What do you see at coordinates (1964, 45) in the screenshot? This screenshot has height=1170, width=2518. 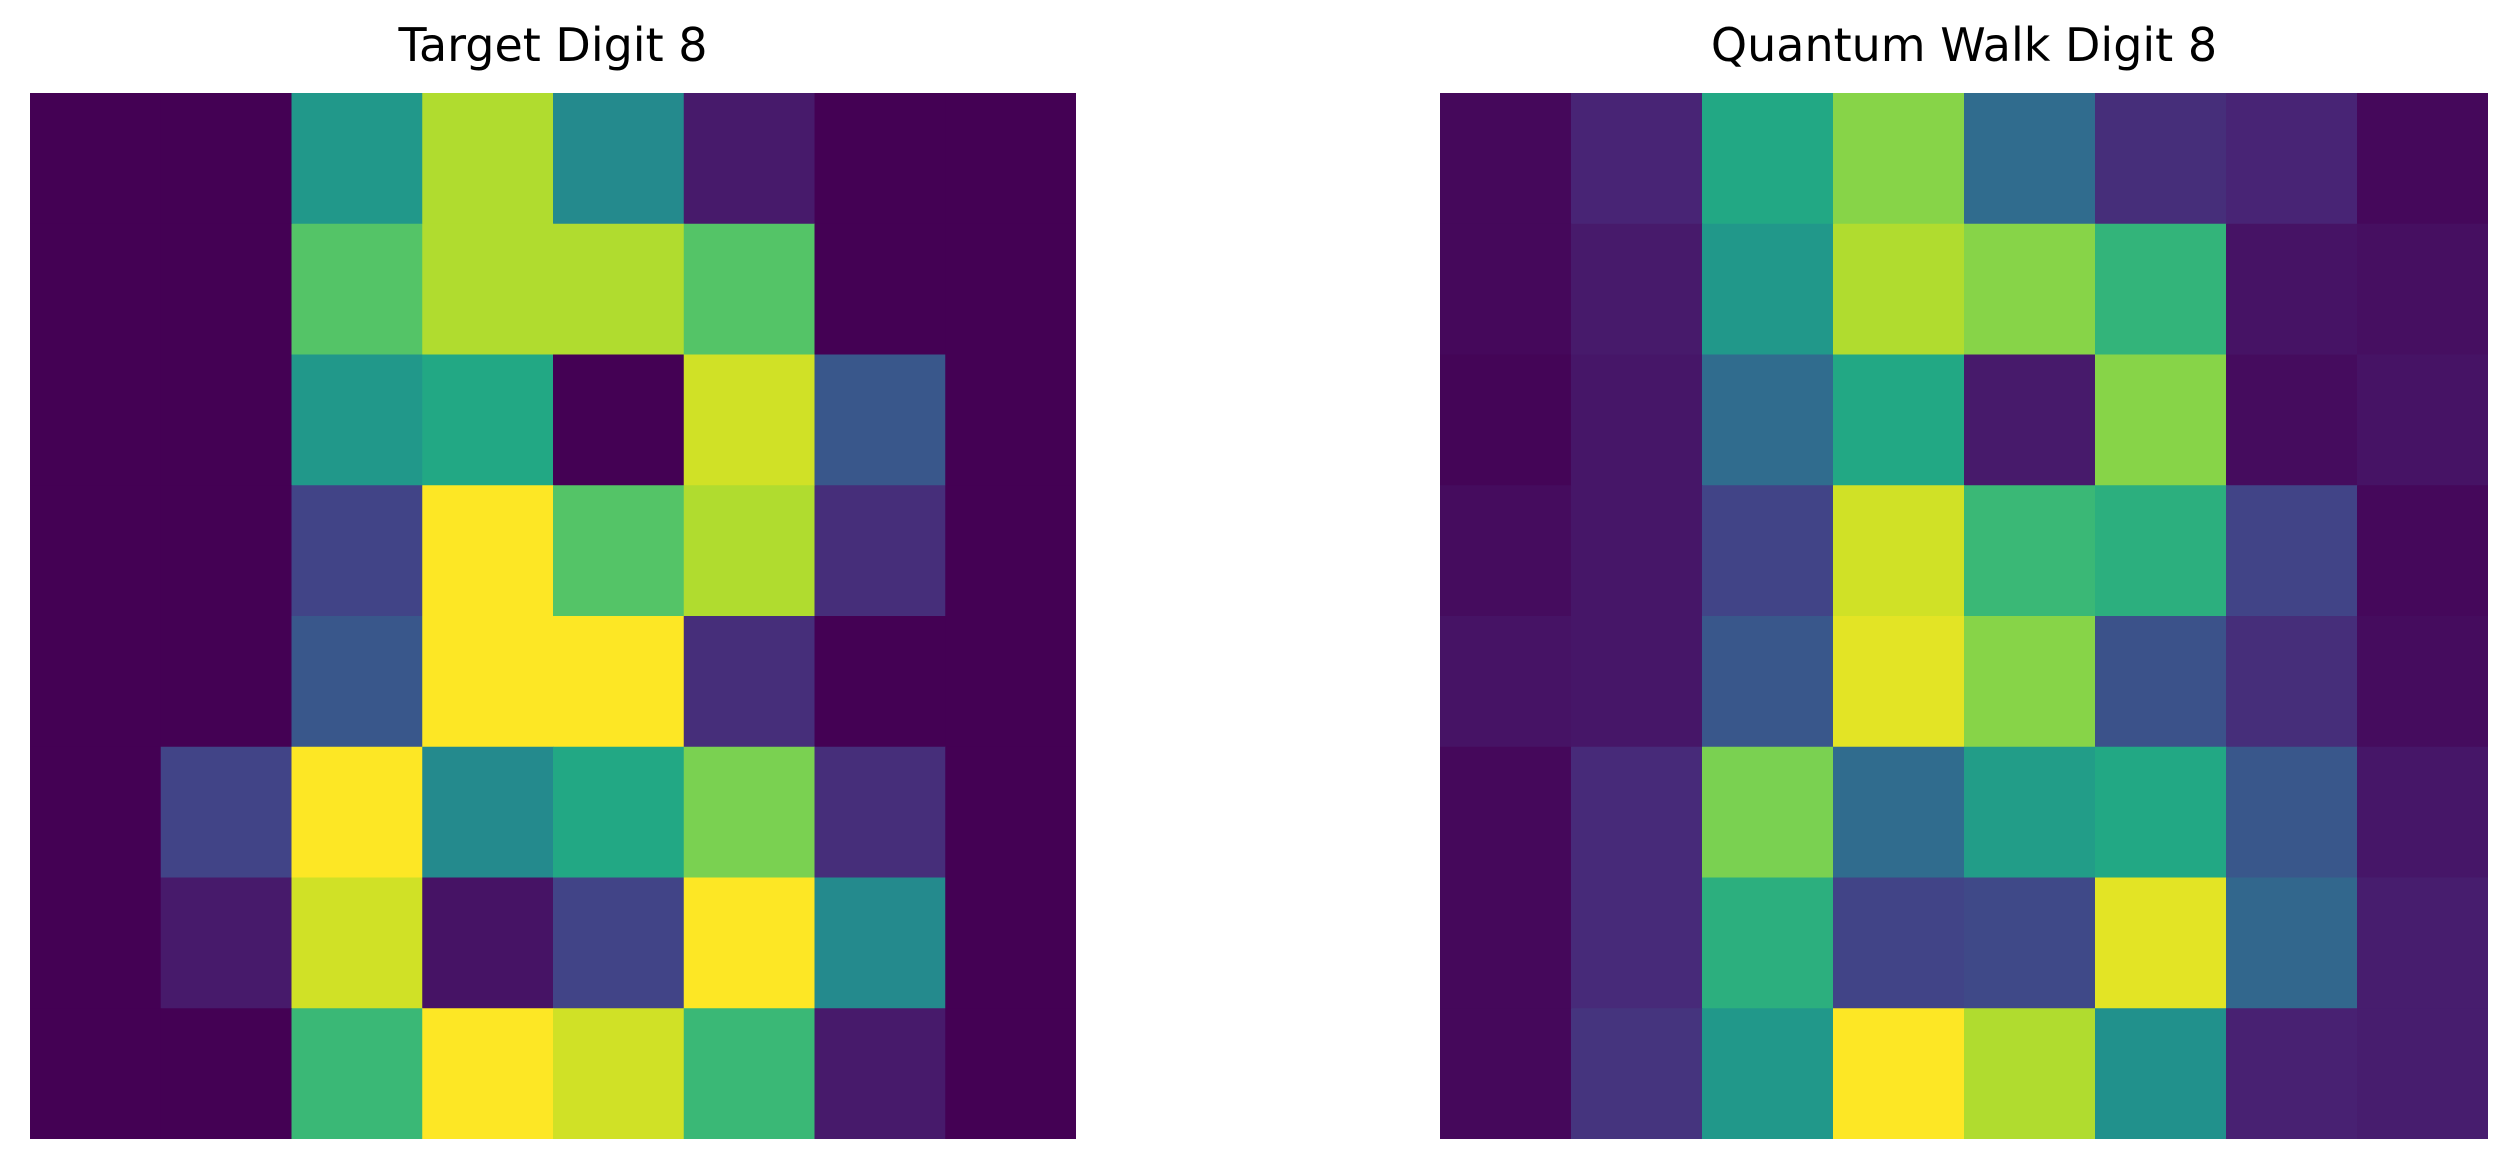 I see `chart-title-quantum-walk: Quantum Walk Digit 8` at bounding box center [1964, 45].